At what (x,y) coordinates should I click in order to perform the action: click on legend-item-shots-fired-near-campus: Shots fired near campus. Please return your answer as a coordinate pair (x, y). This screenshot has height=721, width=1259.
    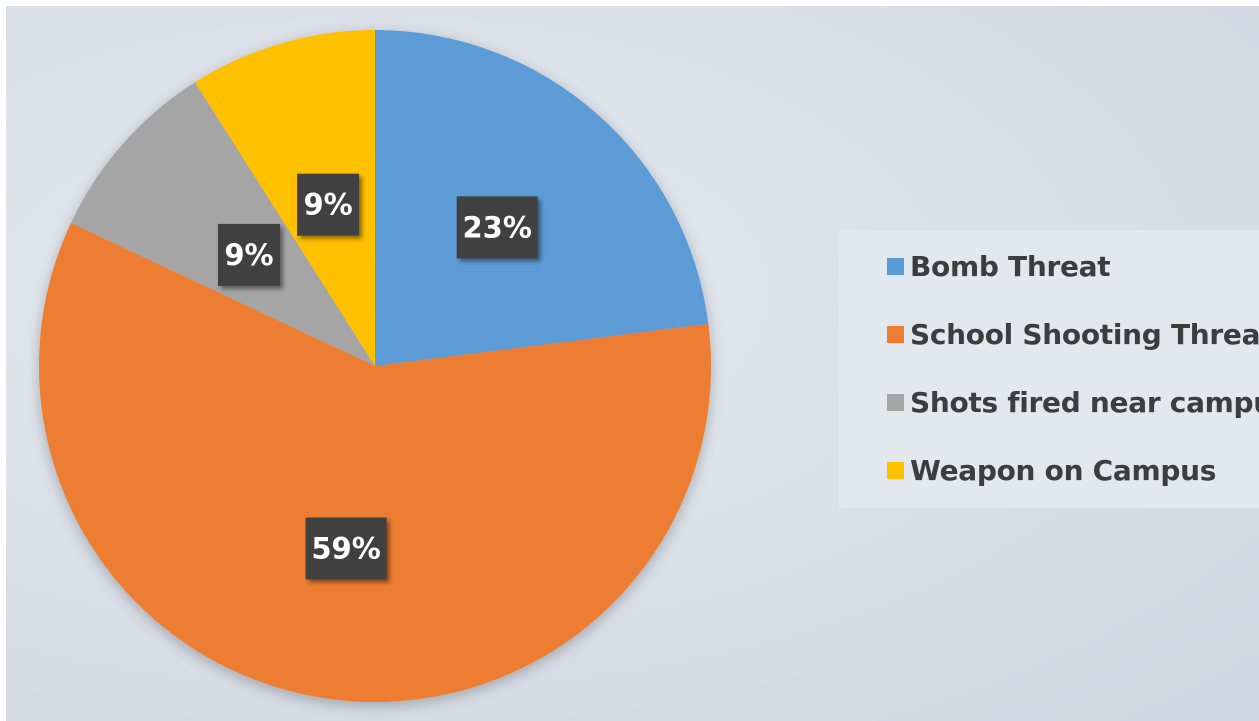
    Looking at the image, I should click on (1073, 402).